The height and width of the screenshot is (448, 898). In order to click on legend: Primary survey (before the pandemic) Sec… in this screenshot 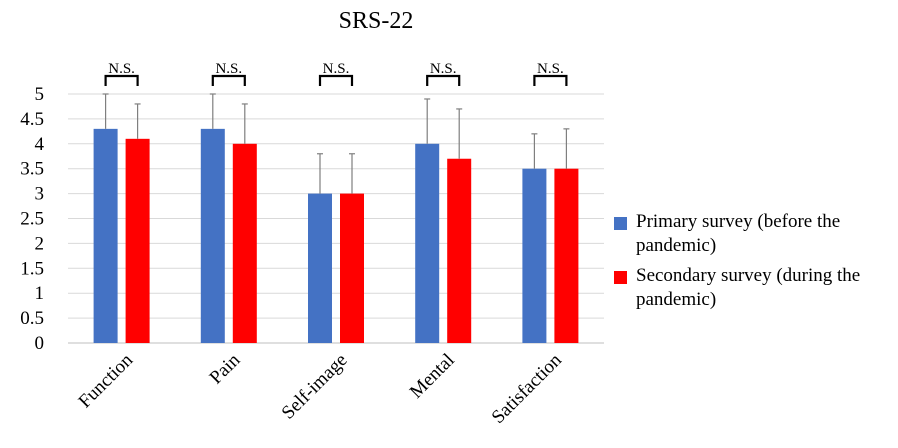, I will do `click(754, 264)`.